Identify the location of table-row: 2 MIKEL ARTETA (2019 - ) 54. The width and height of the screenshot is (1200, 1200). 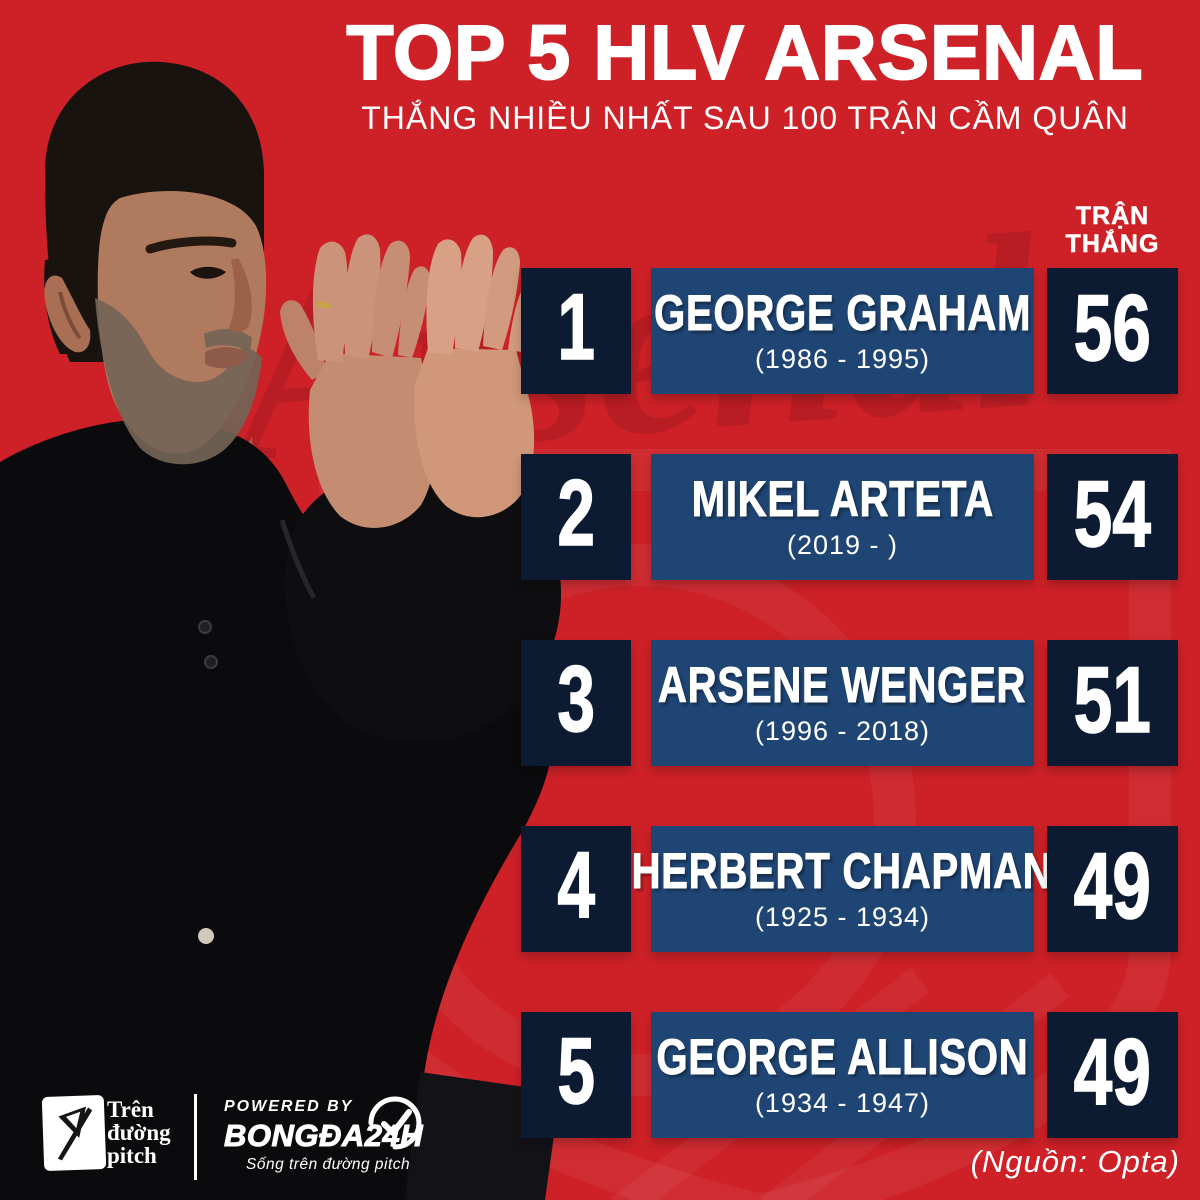
(600, 517).